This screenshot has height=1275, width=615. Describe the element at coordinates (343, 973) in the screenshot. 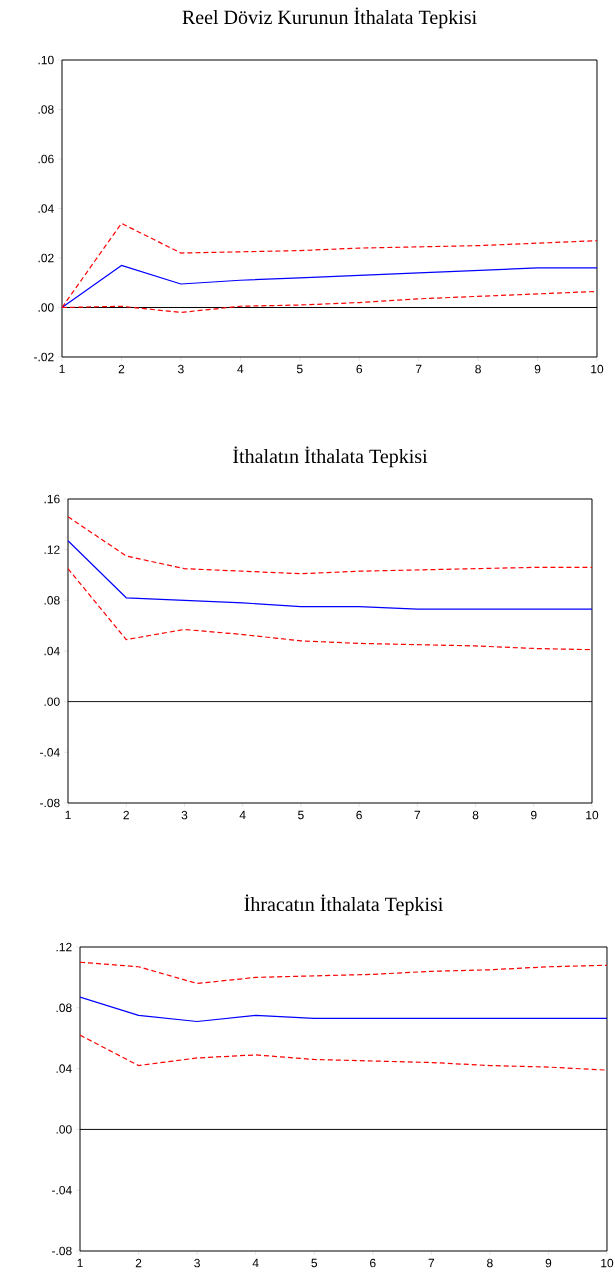

I see `line-series` at that location.